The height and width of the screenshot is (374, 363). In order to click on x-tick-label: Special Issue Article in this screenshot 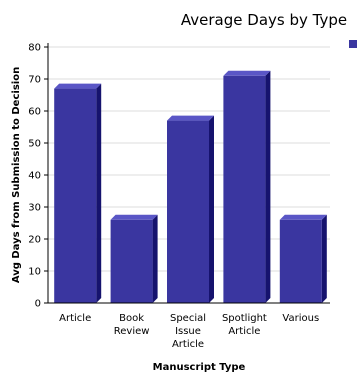, I will do `click(188, 331)`.